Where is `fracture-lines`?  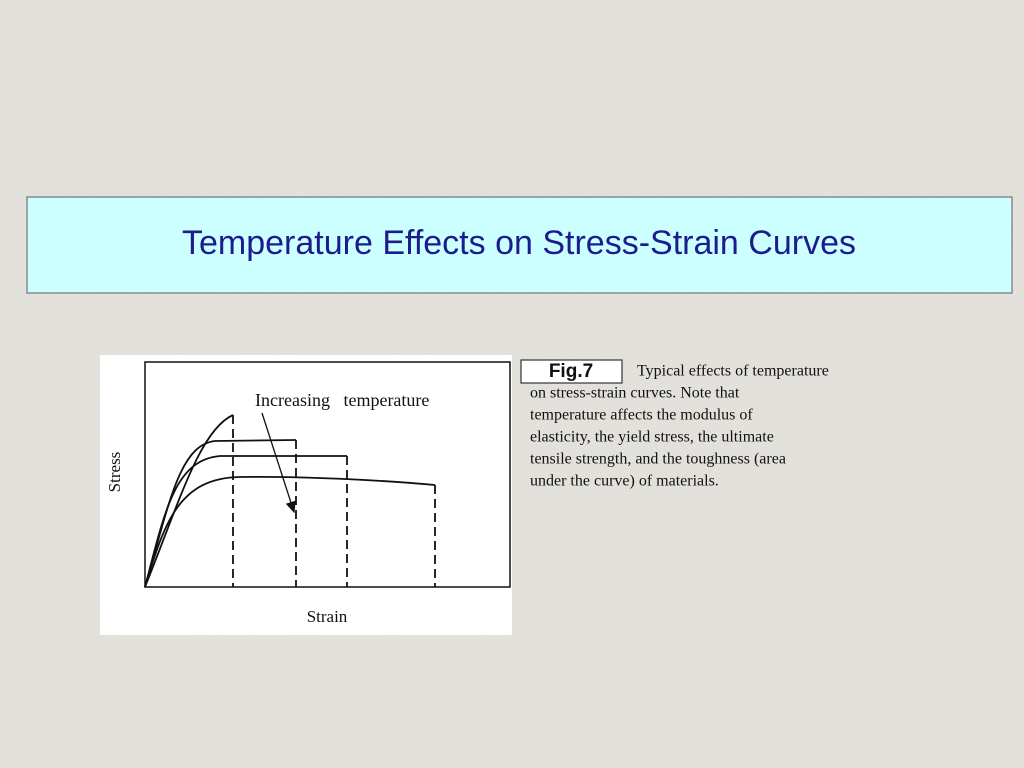
fracture-lines is located at coordinates (334, 501).